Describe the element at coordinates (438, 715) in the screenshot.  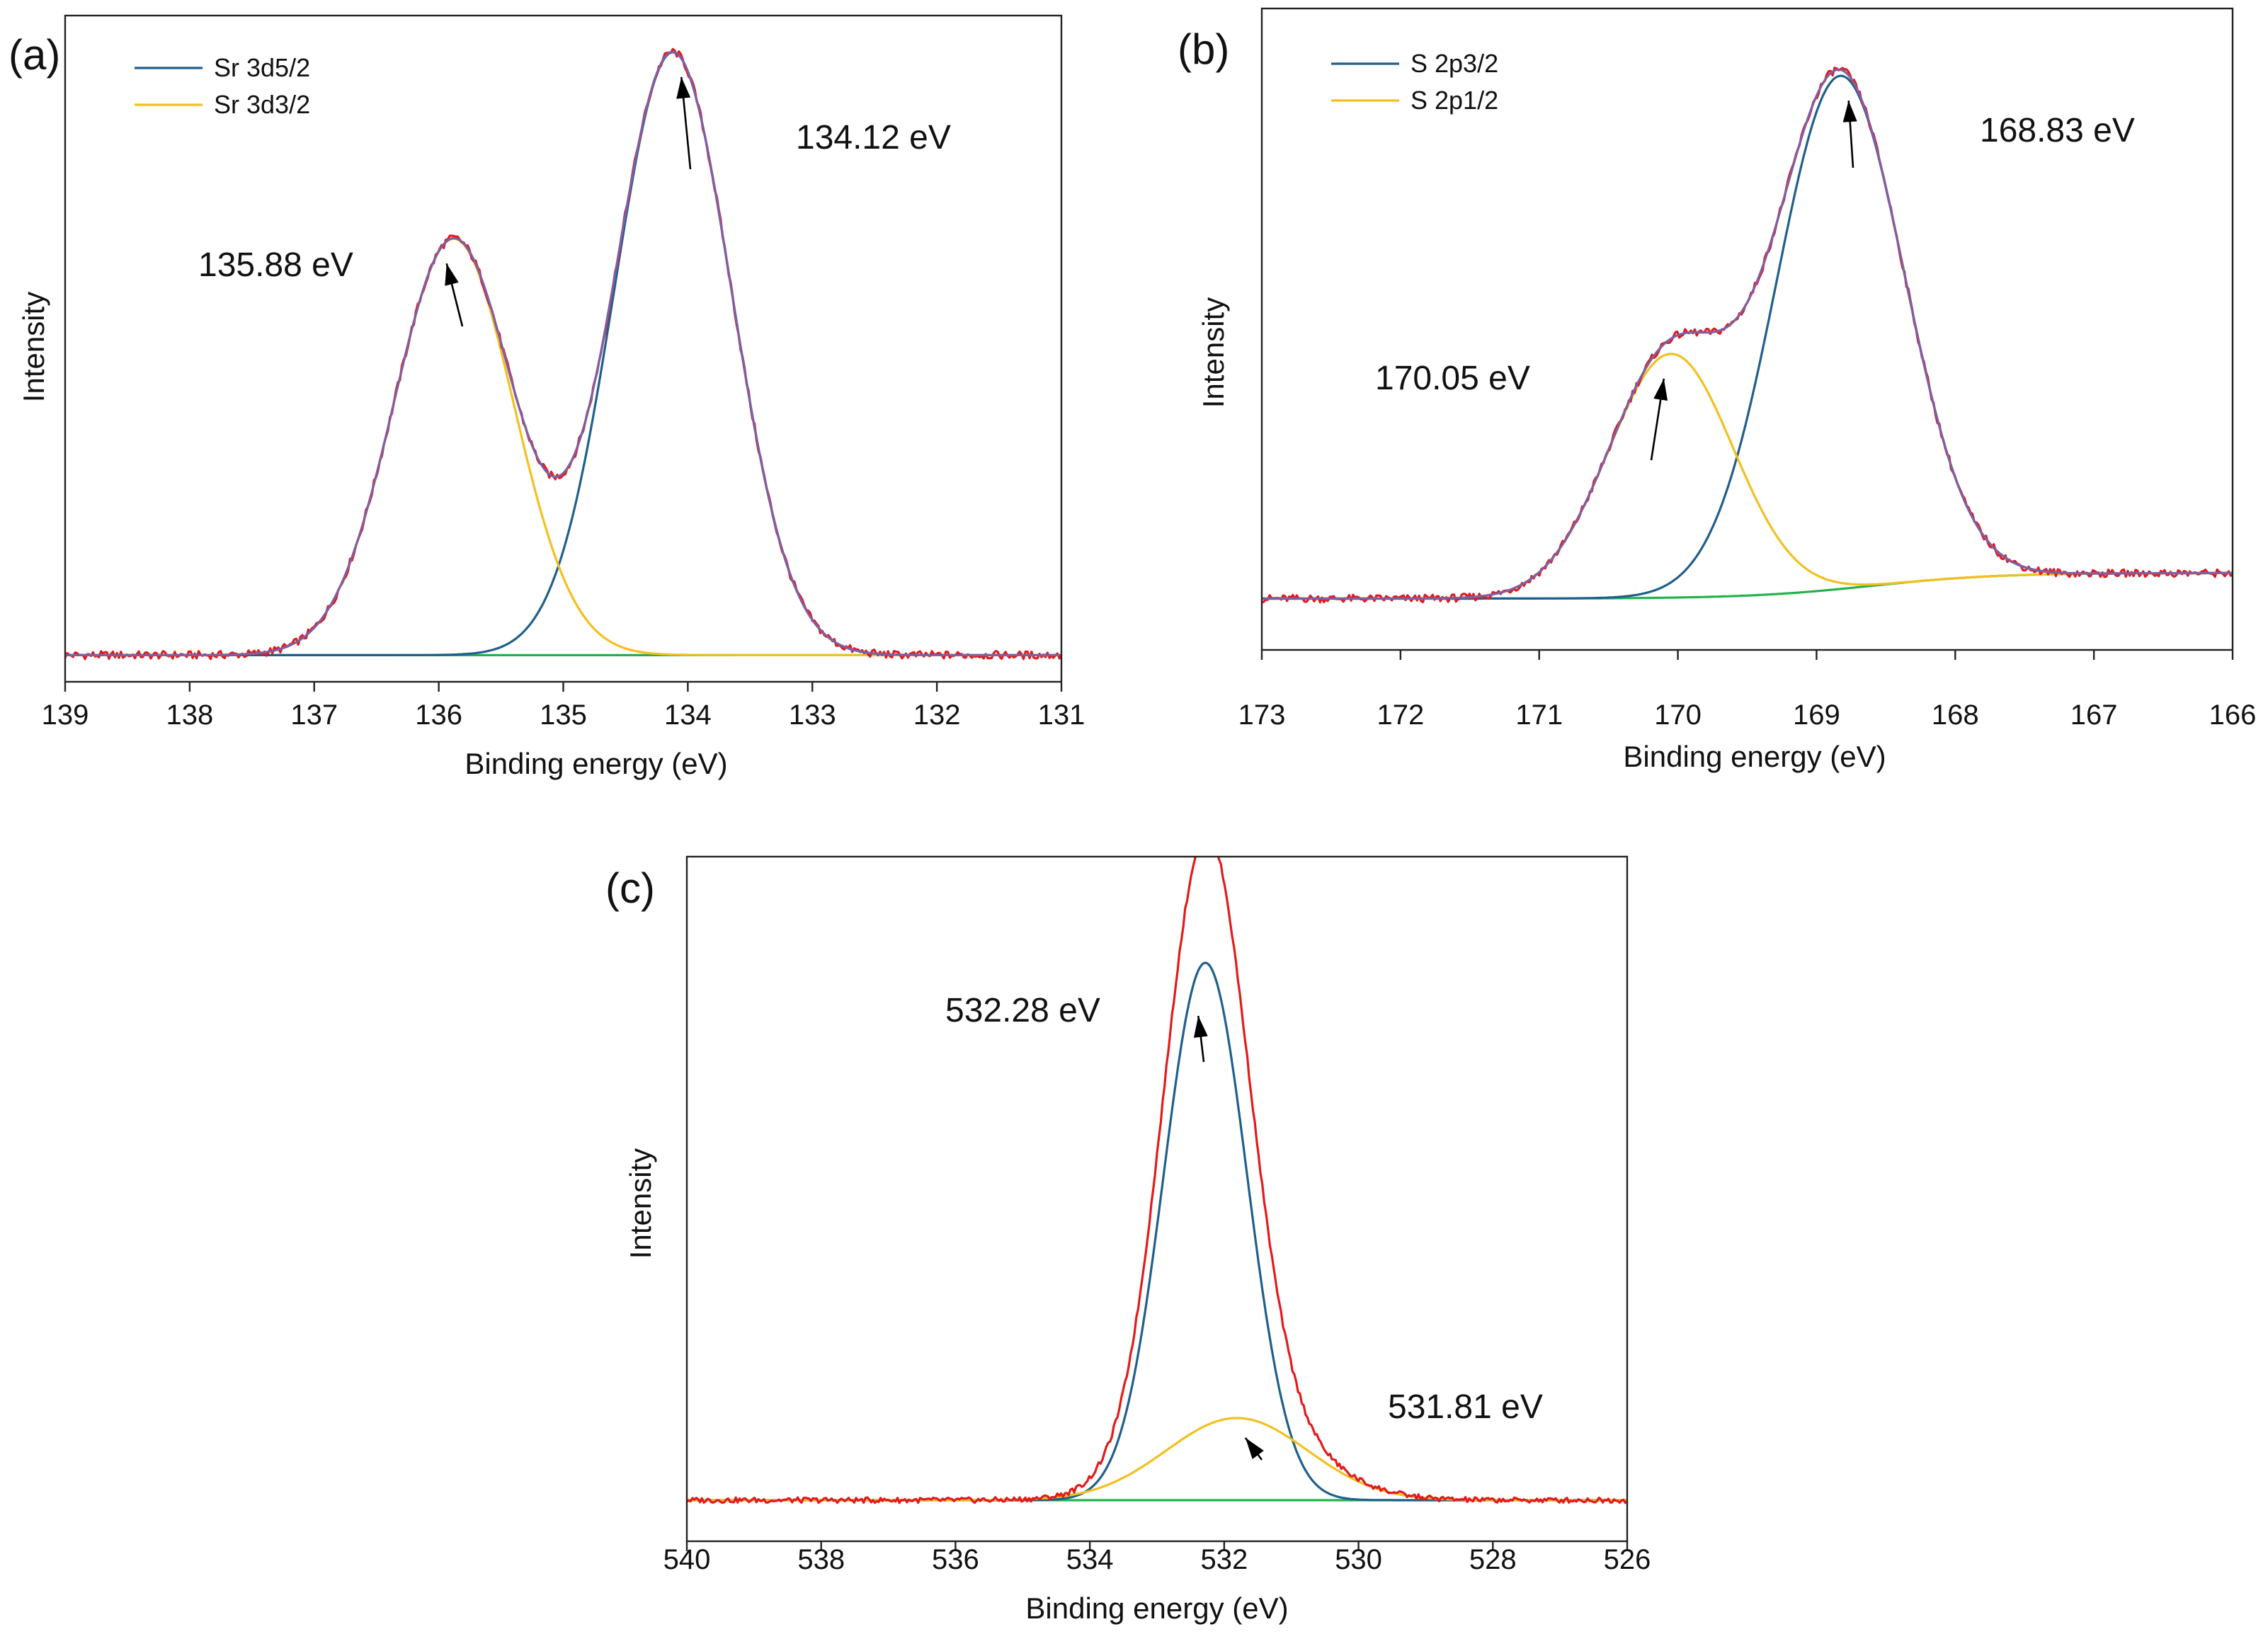
I see `x-tick-label: 136` at that location.